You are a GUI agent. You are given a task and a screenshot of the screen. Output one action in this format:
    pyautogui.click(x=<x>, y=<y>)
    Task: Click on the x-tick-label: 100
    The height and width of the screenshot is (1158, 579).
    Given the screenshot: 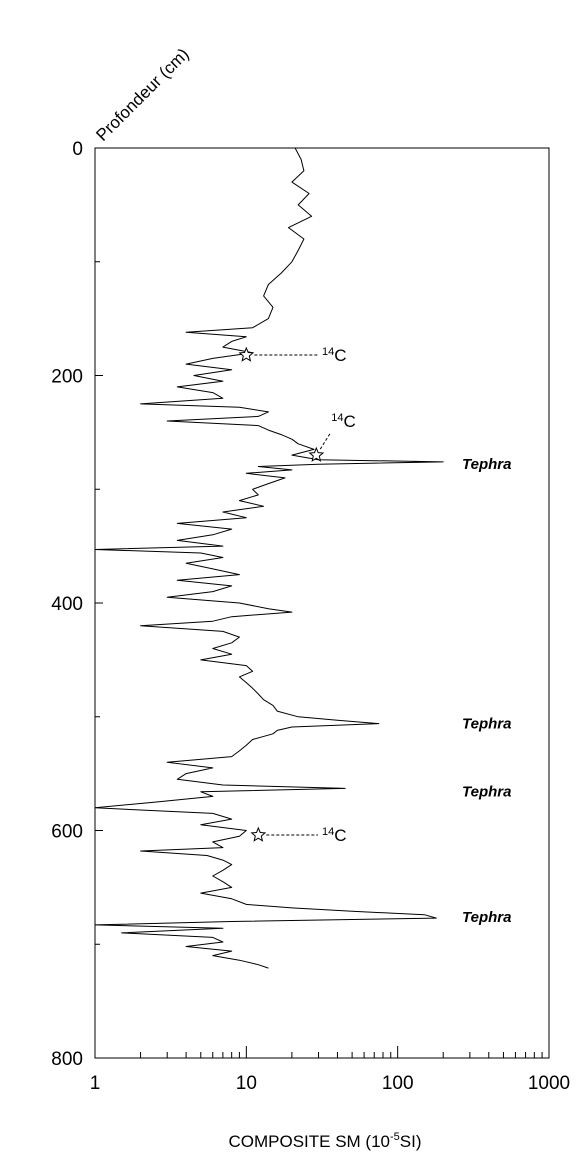 What is the action you would take?
    pyautogui.click(x=398, y=1083)
    